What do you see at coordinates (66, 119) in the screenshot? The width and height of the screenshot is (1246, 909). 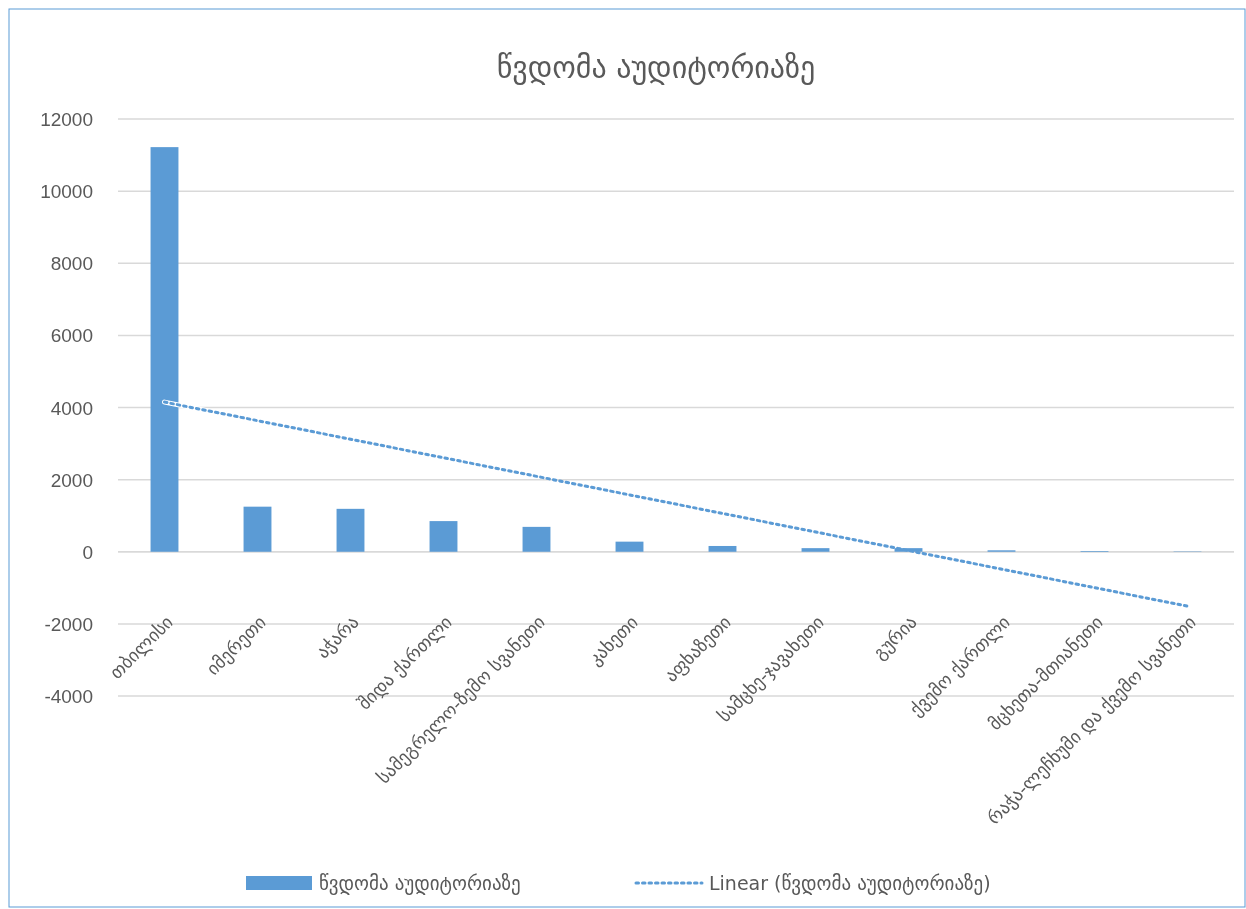 I see `y-tick-label: 12000` at bounding box center [66, 119].